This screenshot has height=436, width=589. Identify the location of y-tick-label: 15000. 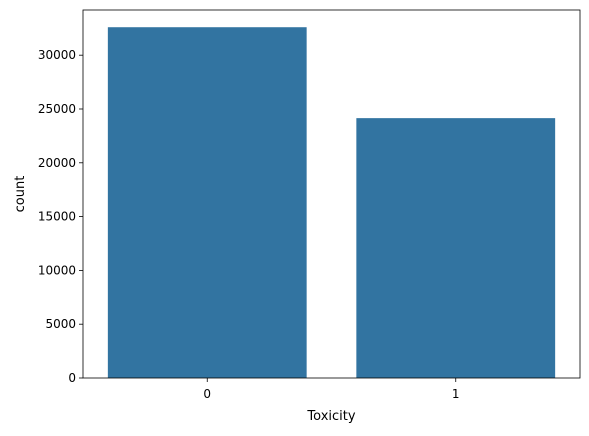
(57, 217).